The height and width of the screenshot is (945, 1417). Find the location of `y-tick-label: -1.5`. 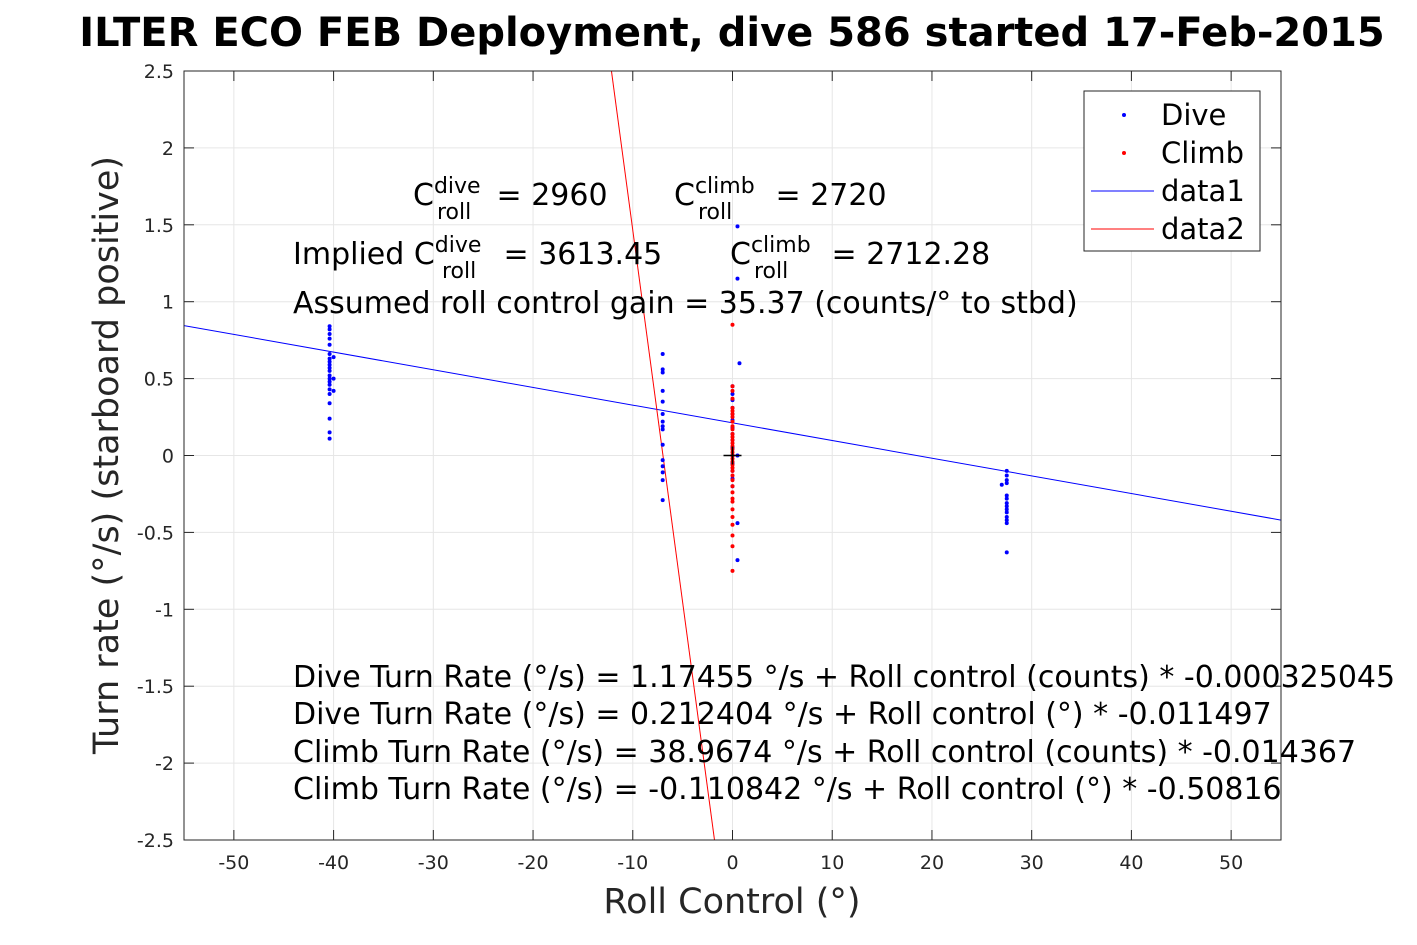

y-tick-label: -1.5 is located at coordinates (155, 687).